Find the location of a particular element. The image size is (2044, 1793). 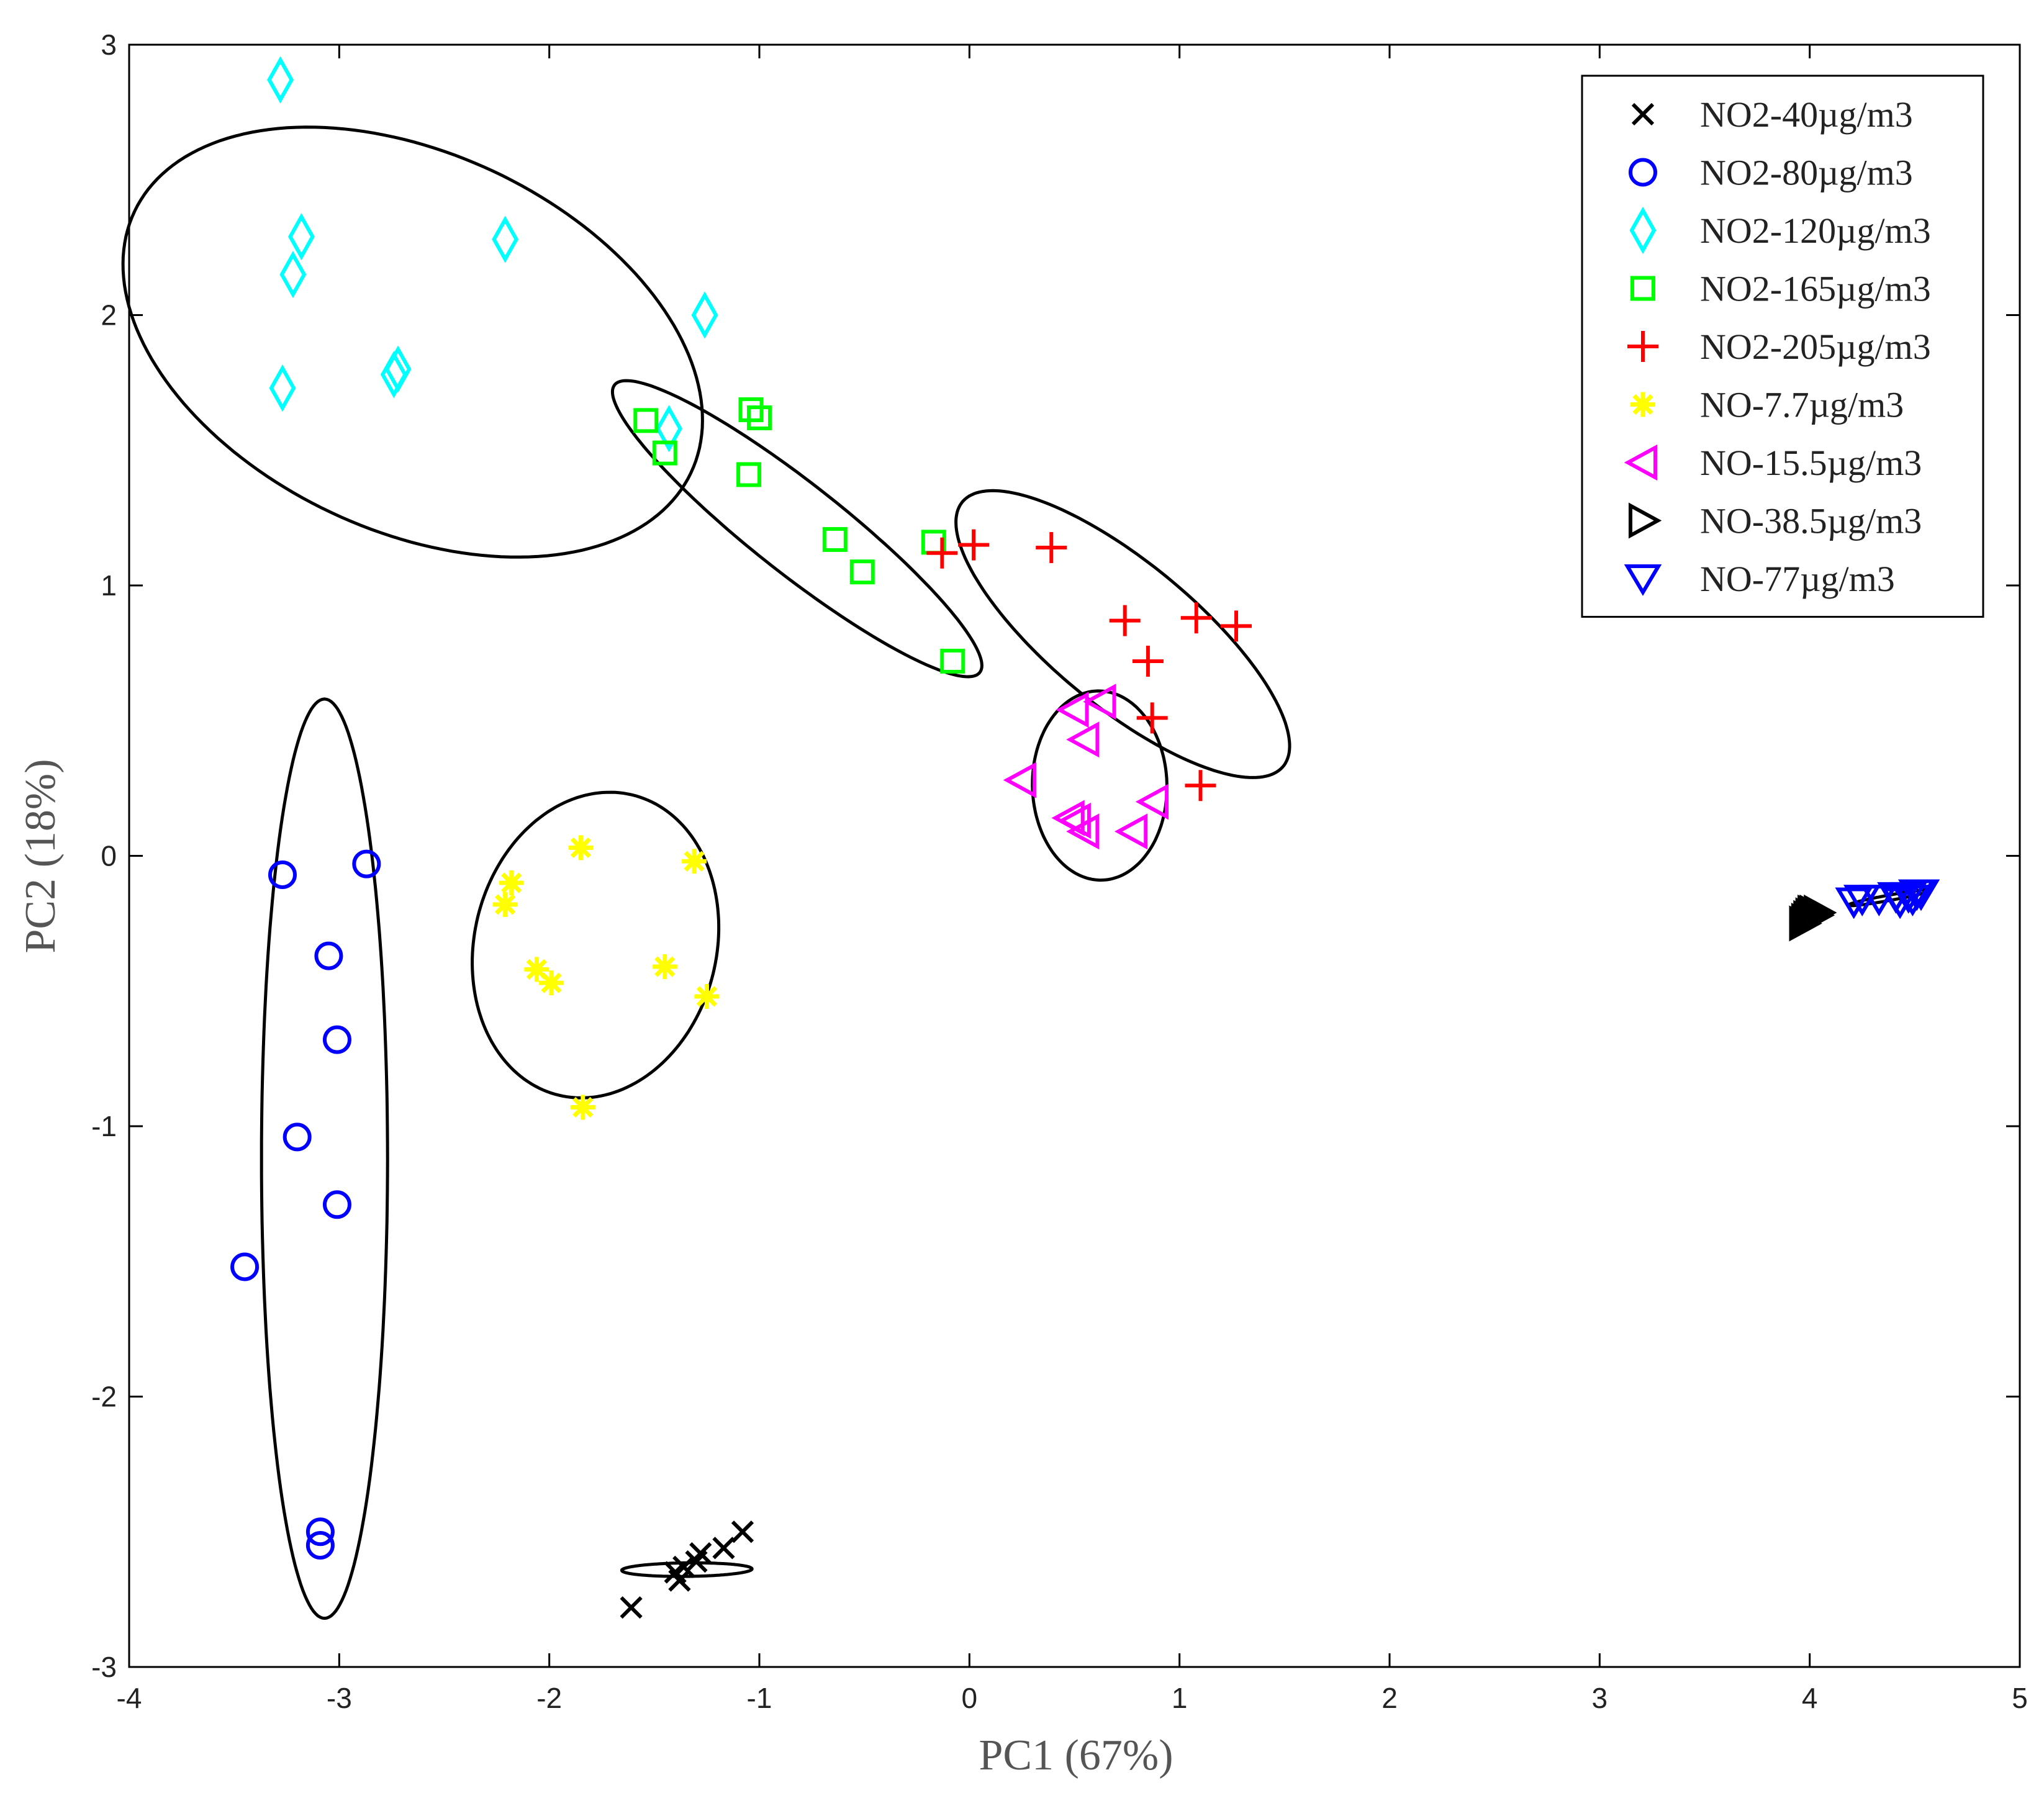

y-tick-label: -1 is located at coordinates (104, 1126).